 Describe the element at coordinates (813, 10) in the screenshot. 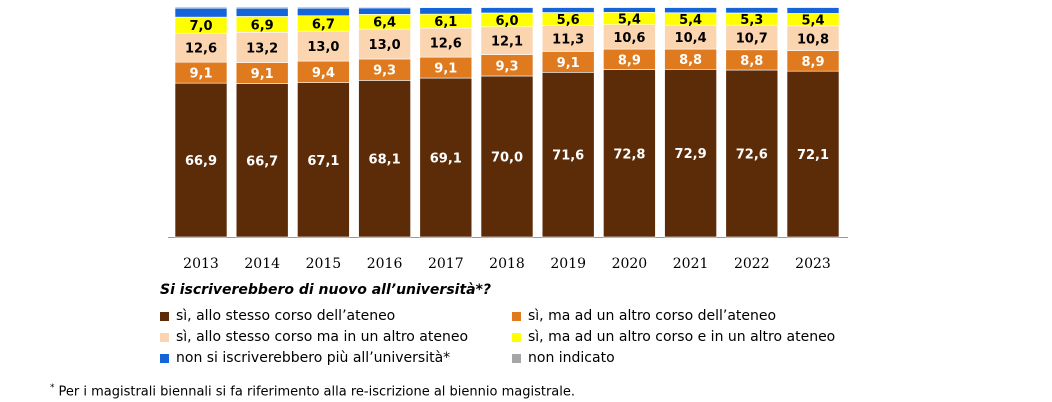

I see `bar-segment-2023-s4` at that location.